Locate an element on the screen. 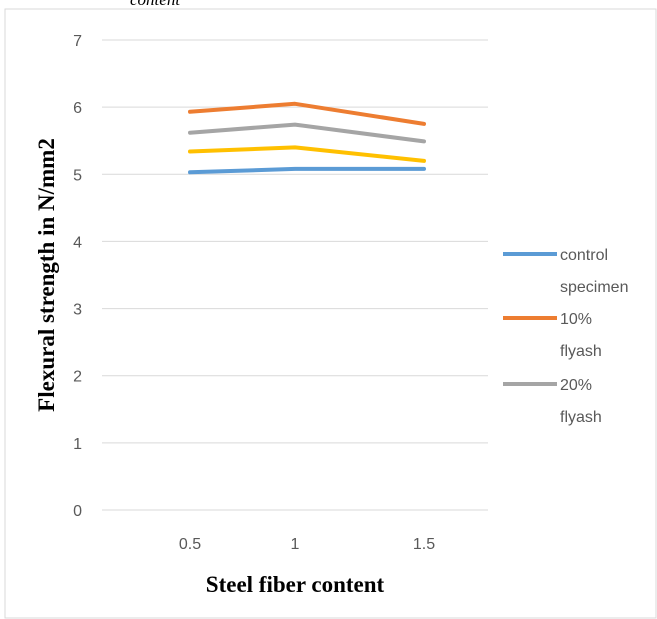 This screenshot has height=619, width=657. legend-label: control is located at coordinates (584, 255).